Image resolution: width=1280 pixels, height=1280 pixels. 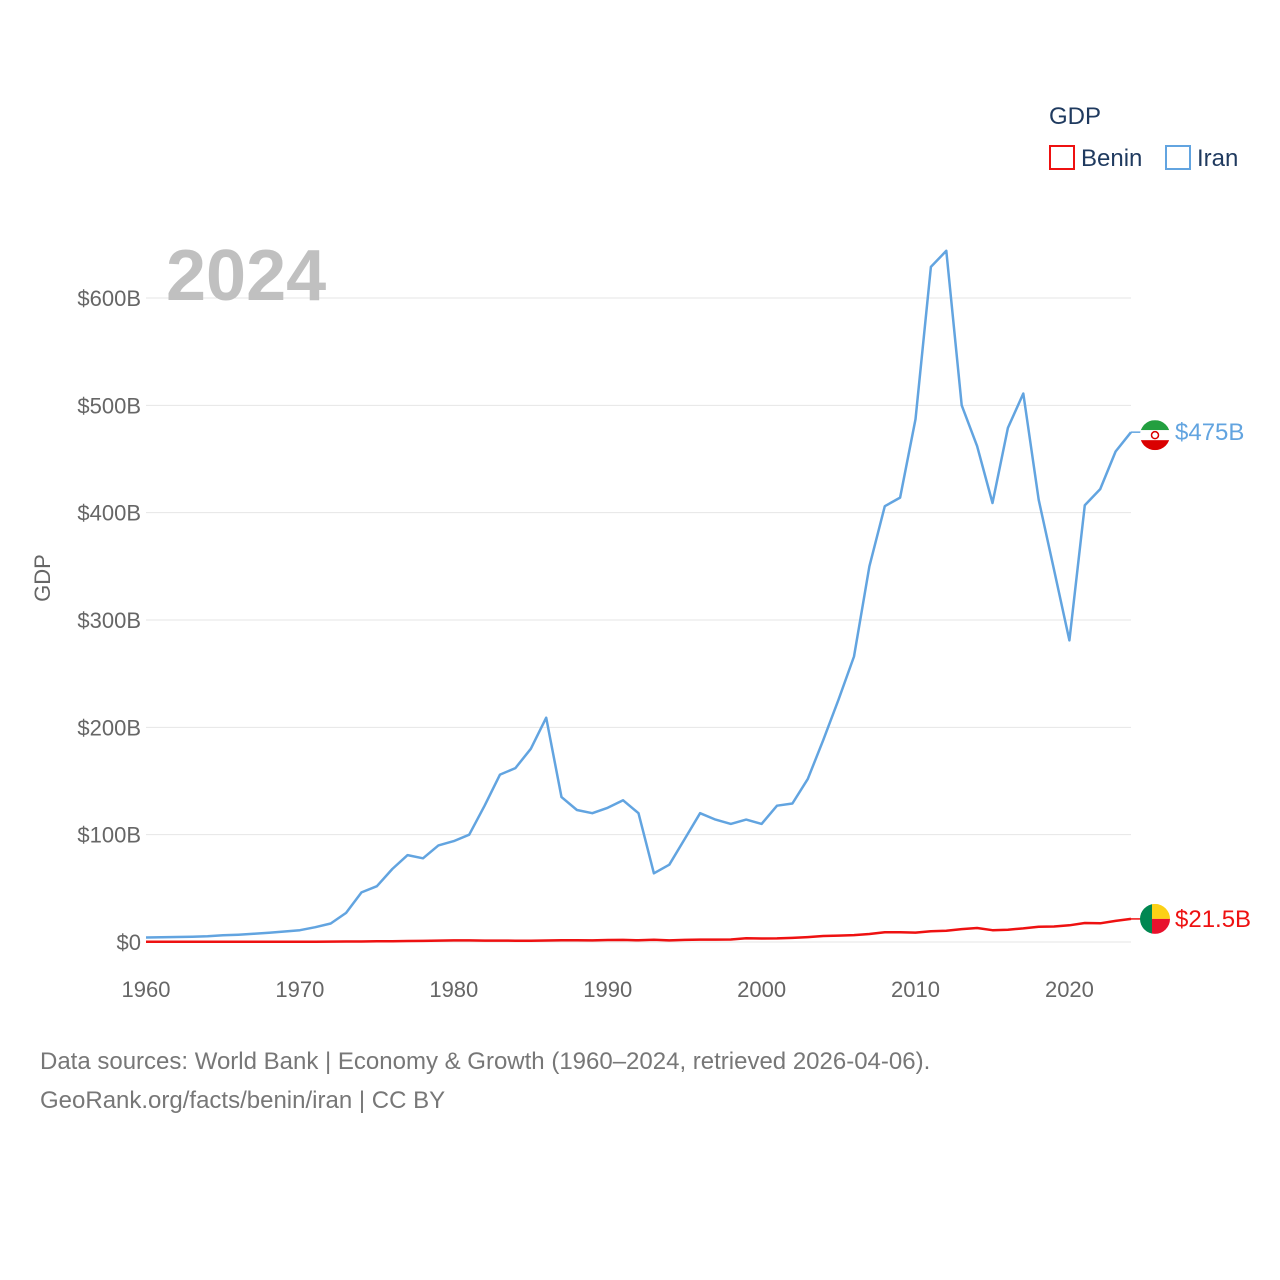 What do you see at coordinates (243, 1100) in the screenshot?
I see `source-link-text: GeoRank.org/facts/benin/iran | CC BY` at bounding box center [243, 1100].